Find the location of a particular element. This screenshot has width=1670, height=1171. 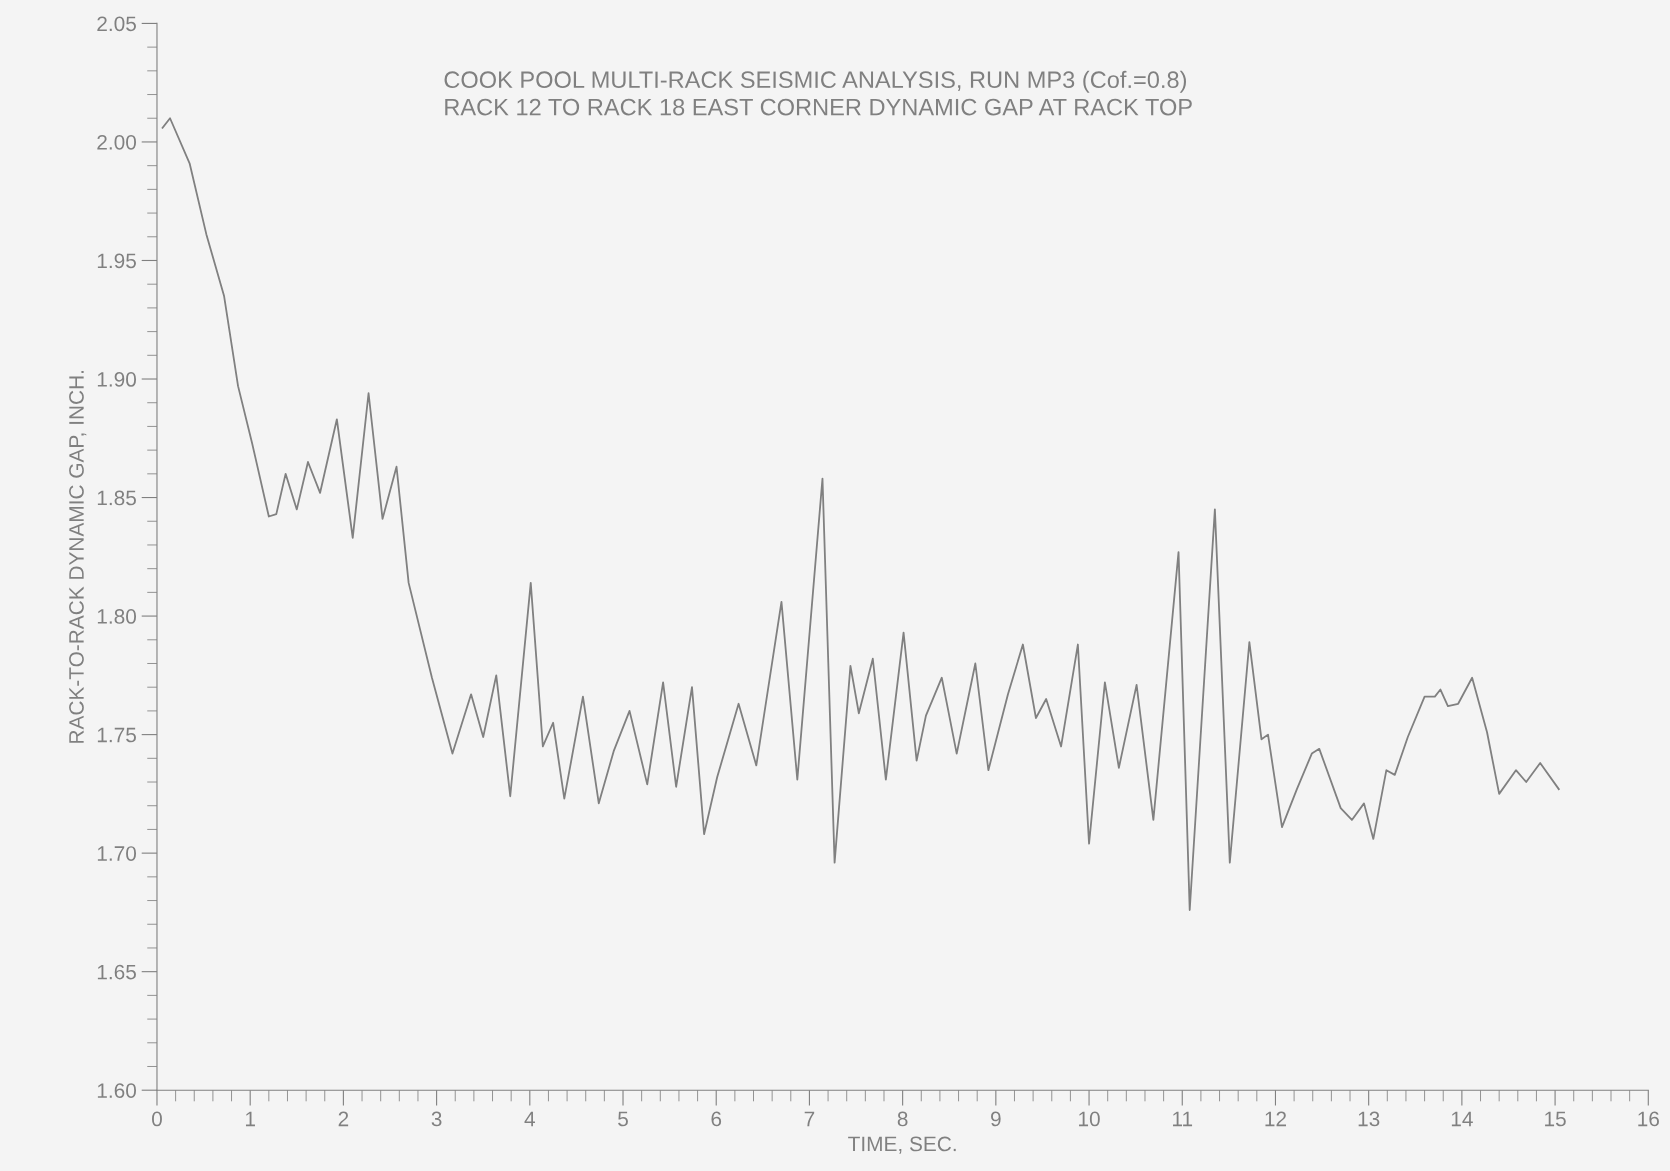

y-tick-label: 1.60 is located at coordinates (117, 1090).